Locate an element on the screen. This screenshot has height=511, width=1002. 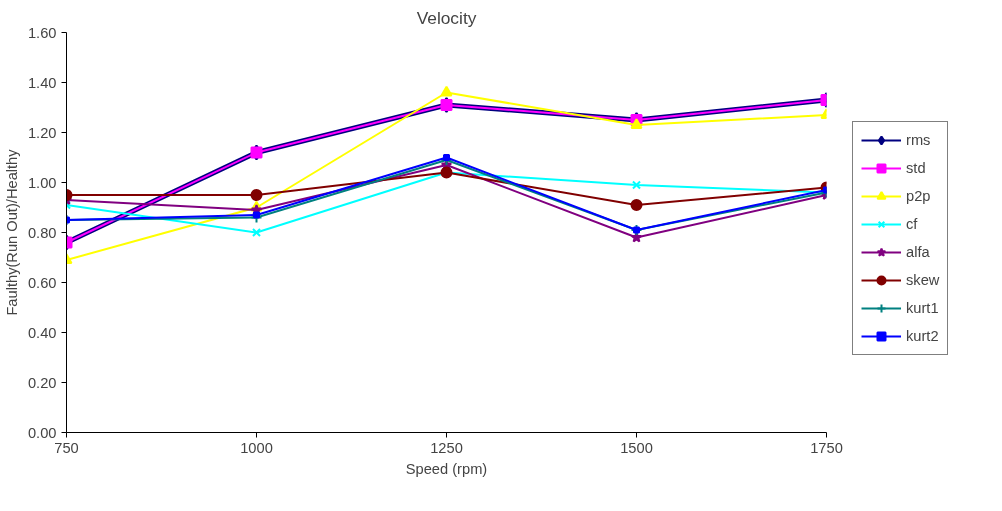
y-tick-label: 0.00 is located at coordinates (42, 432).